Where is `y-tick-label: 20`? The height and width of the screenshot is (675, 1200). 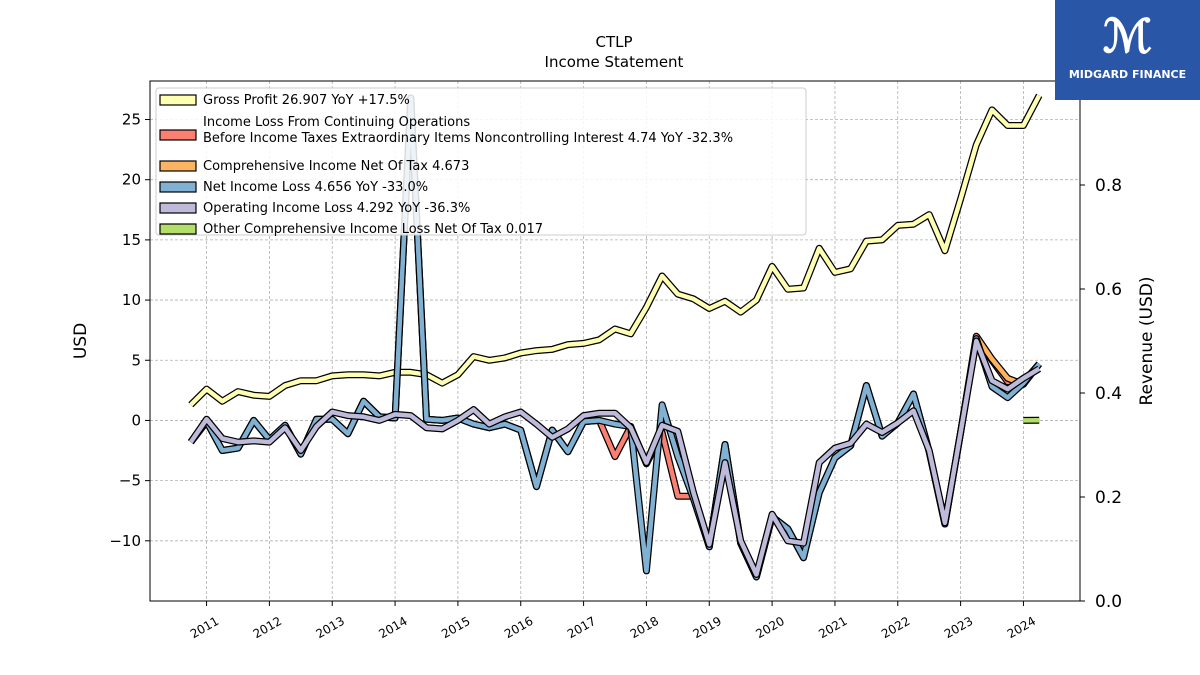 y-tick-label: 20 is located at coordinates (131, 180).